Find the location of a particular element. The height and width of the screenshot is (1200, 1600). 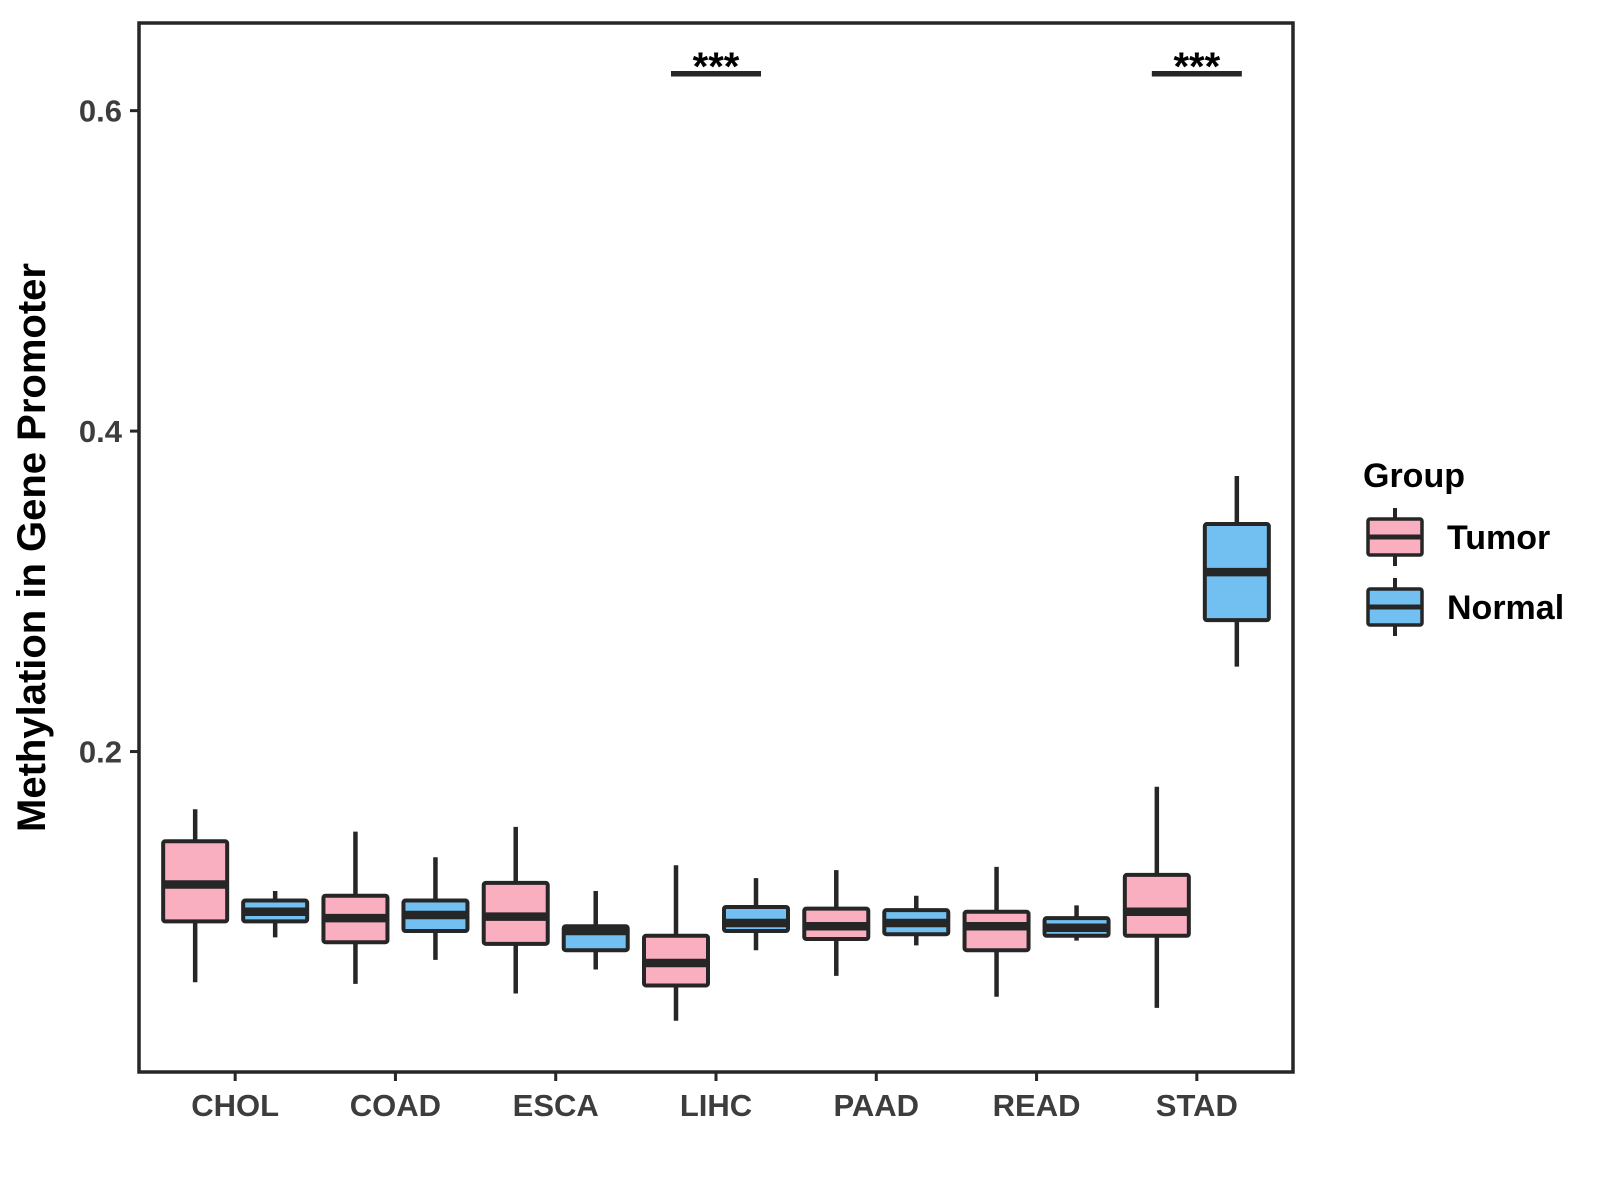

significance-LIHC: *** is located at coordinates (716, 67).